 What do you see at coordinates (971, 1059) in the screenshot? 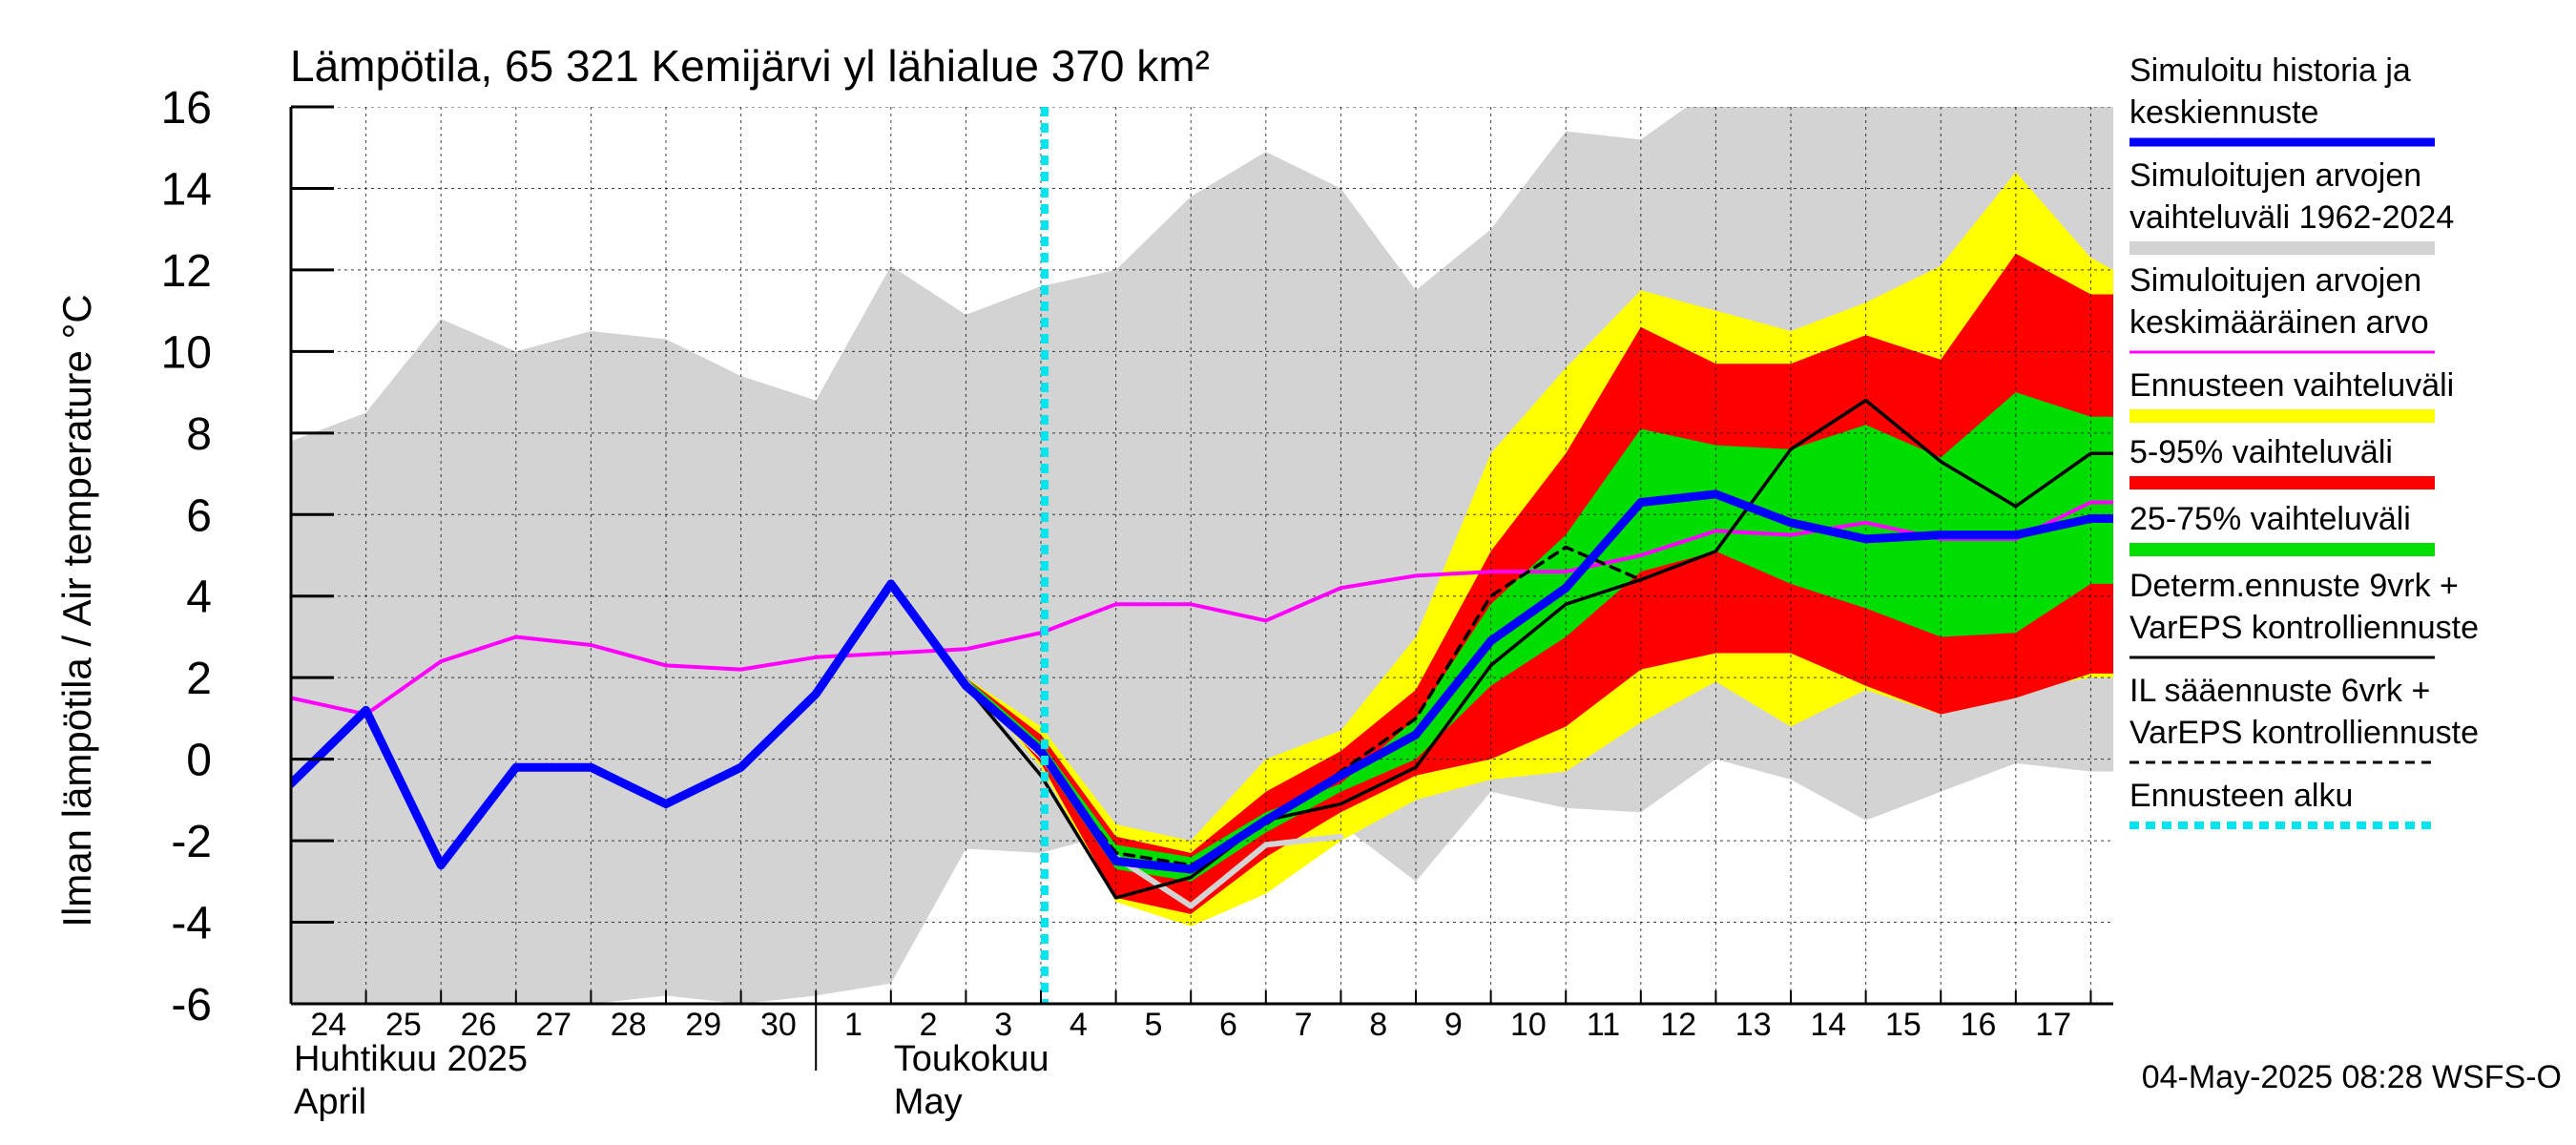
I see `month-label: Toukokuu` at bounding box center [971, 1059].